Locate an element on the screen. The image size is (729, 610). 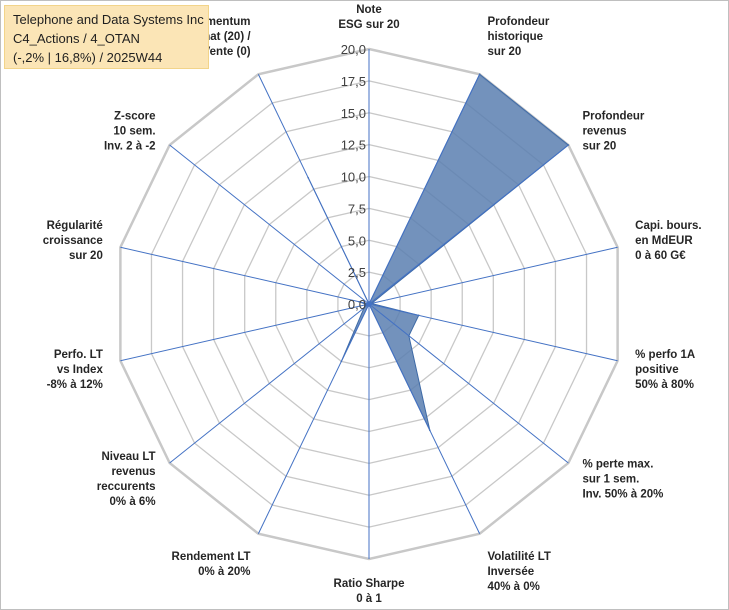
category-label: Régularité croissance sur 20 is located at coordinates (73, 241).